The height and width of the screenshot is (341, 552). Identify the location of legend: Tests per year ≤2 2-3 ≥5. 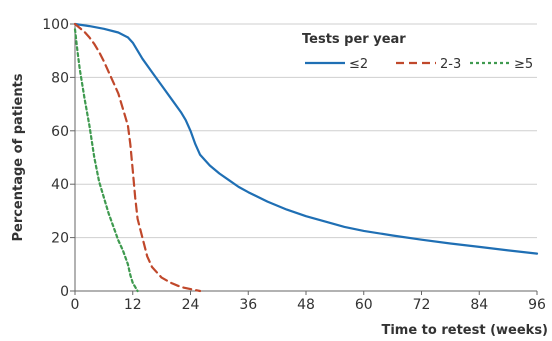
(417, 52).